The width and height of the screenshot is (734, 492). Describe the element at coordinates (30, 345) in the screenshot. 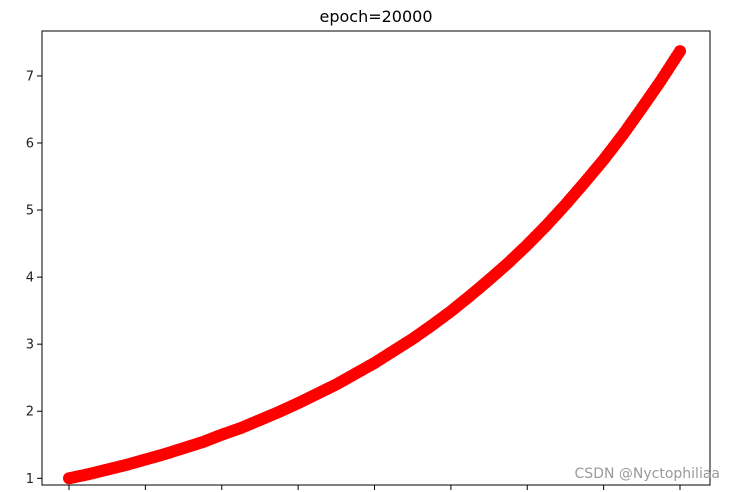

I see `y-tick-label: 3` at that location.